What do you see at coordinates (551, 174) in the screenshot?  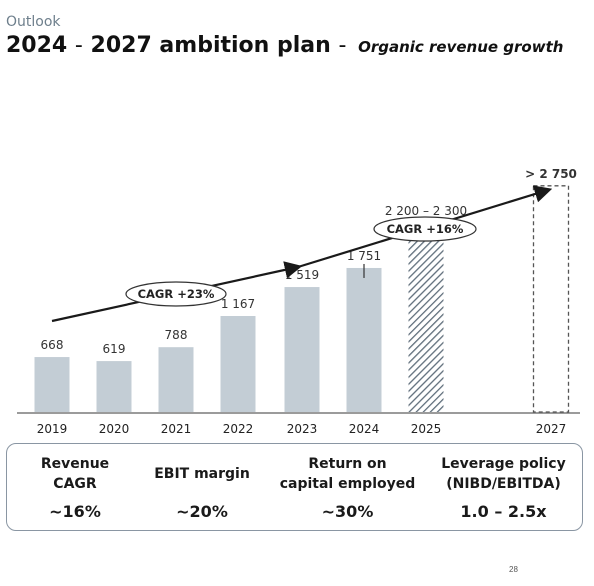 I see `value-label-2027: > 2 750` at bounding box center [551, 174].